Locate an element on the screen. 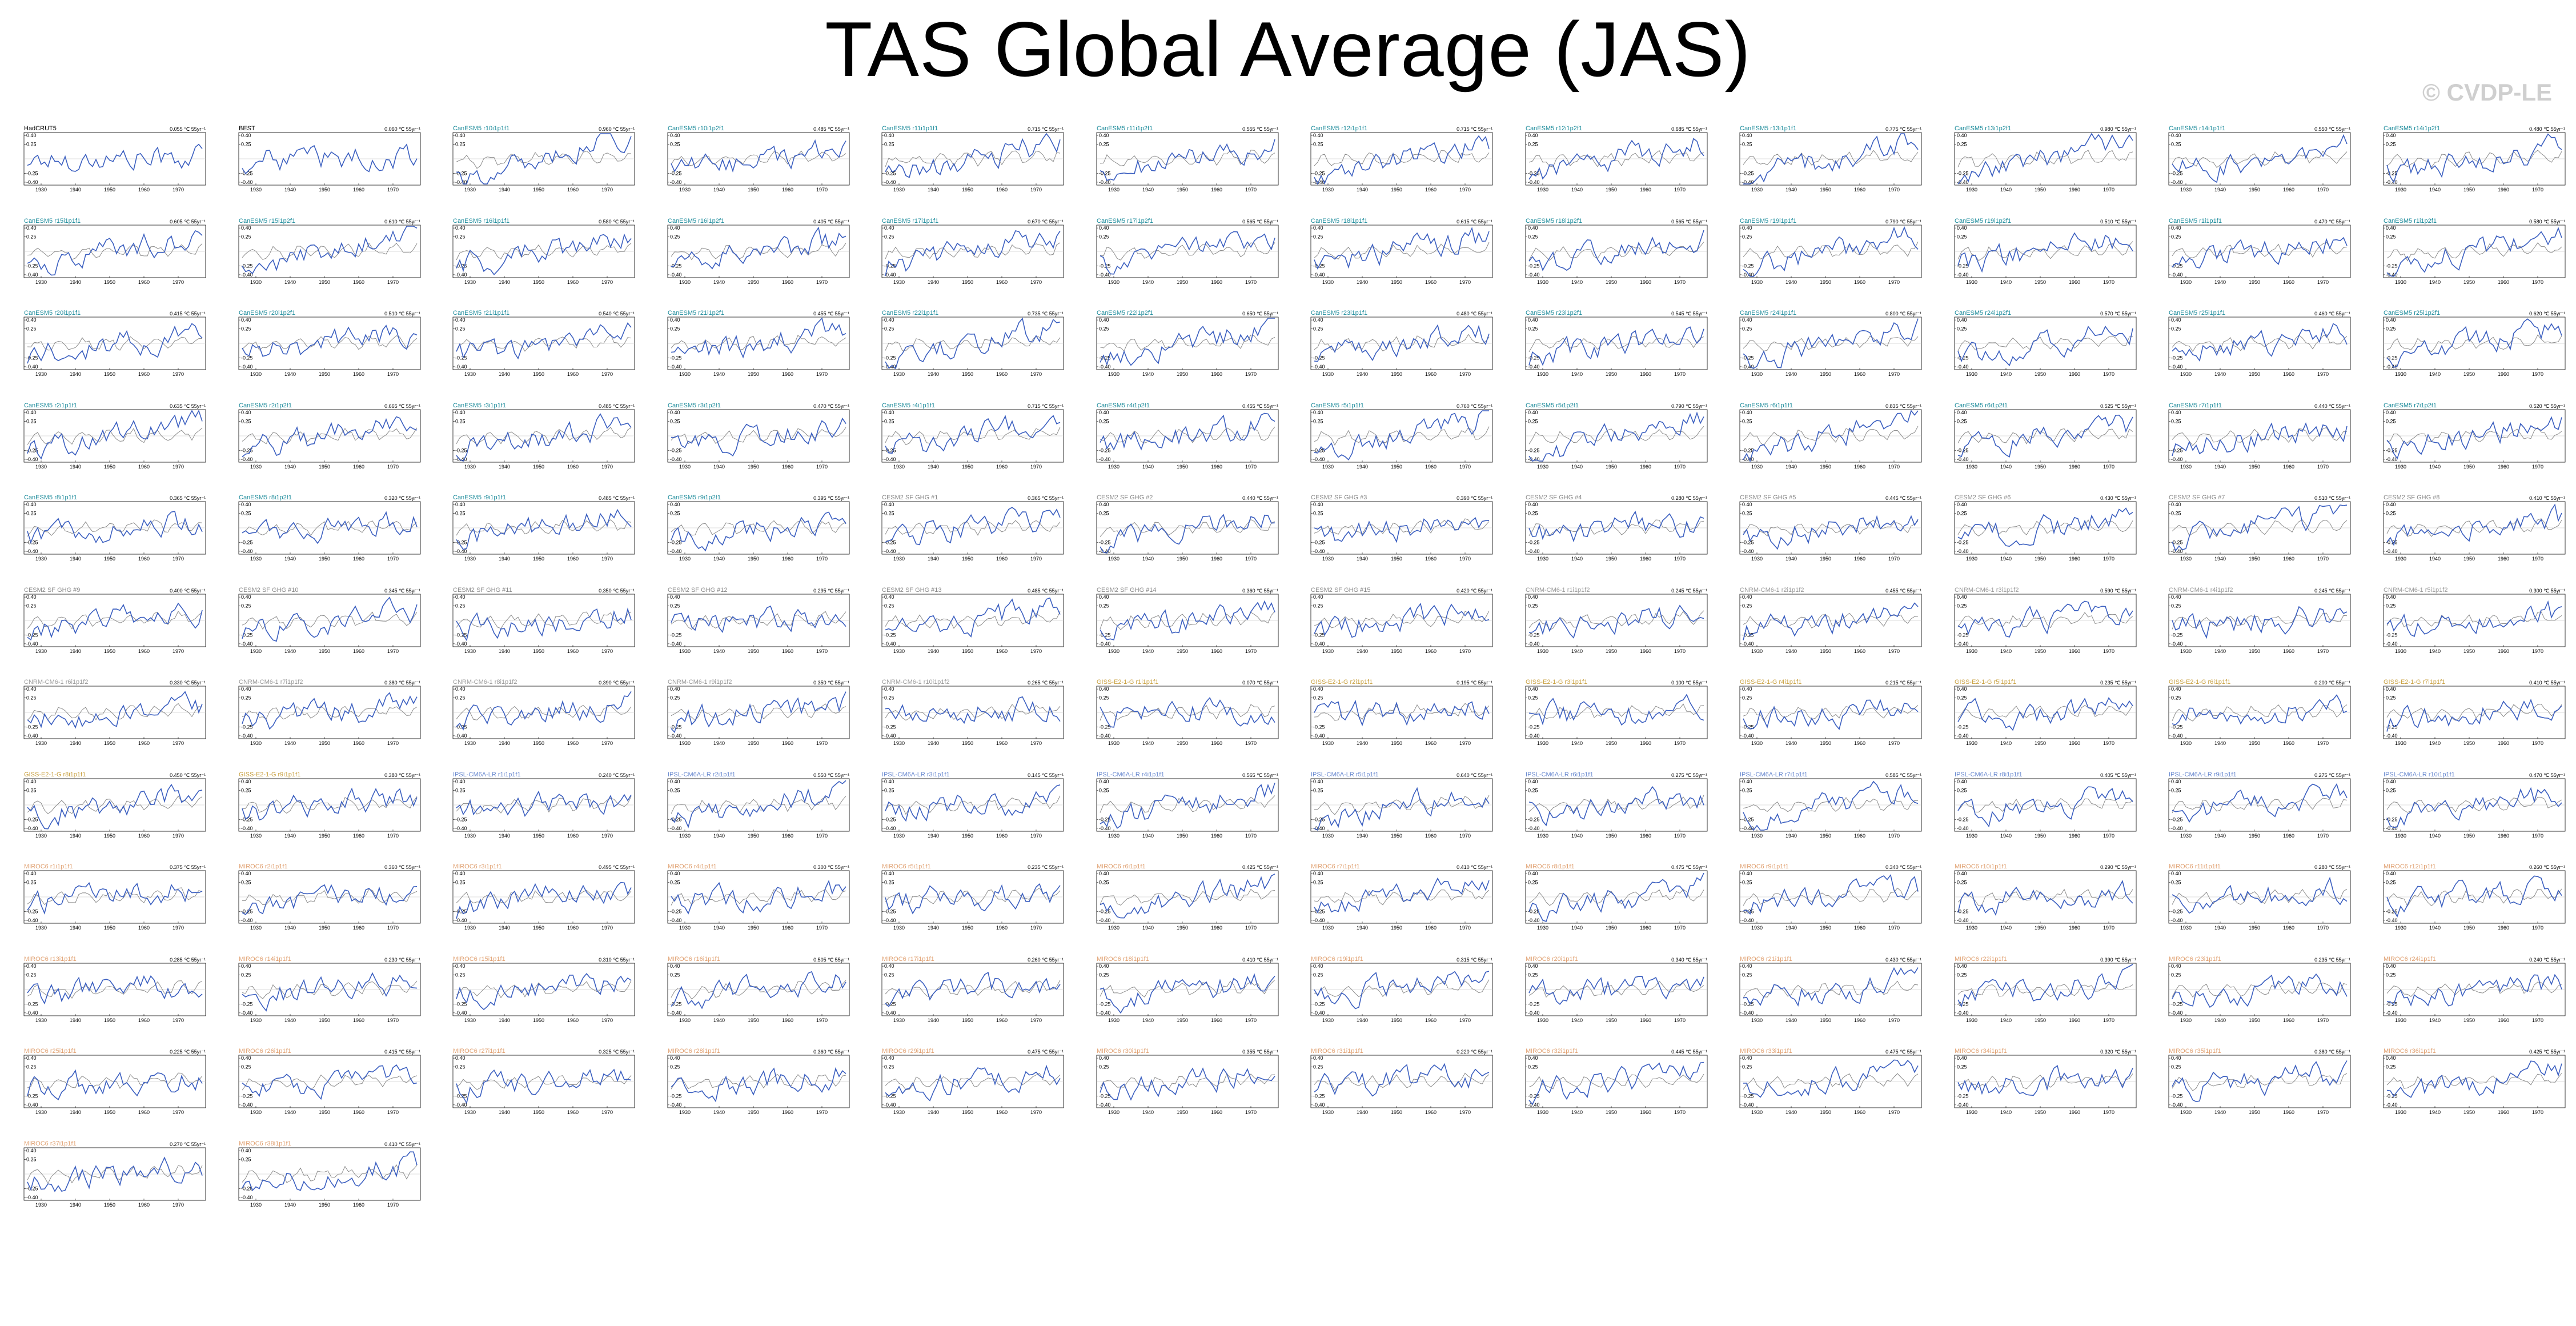  panel-trend: 0.550 ℃ 55yr⁻¹ is located at coordinates (831, 775).